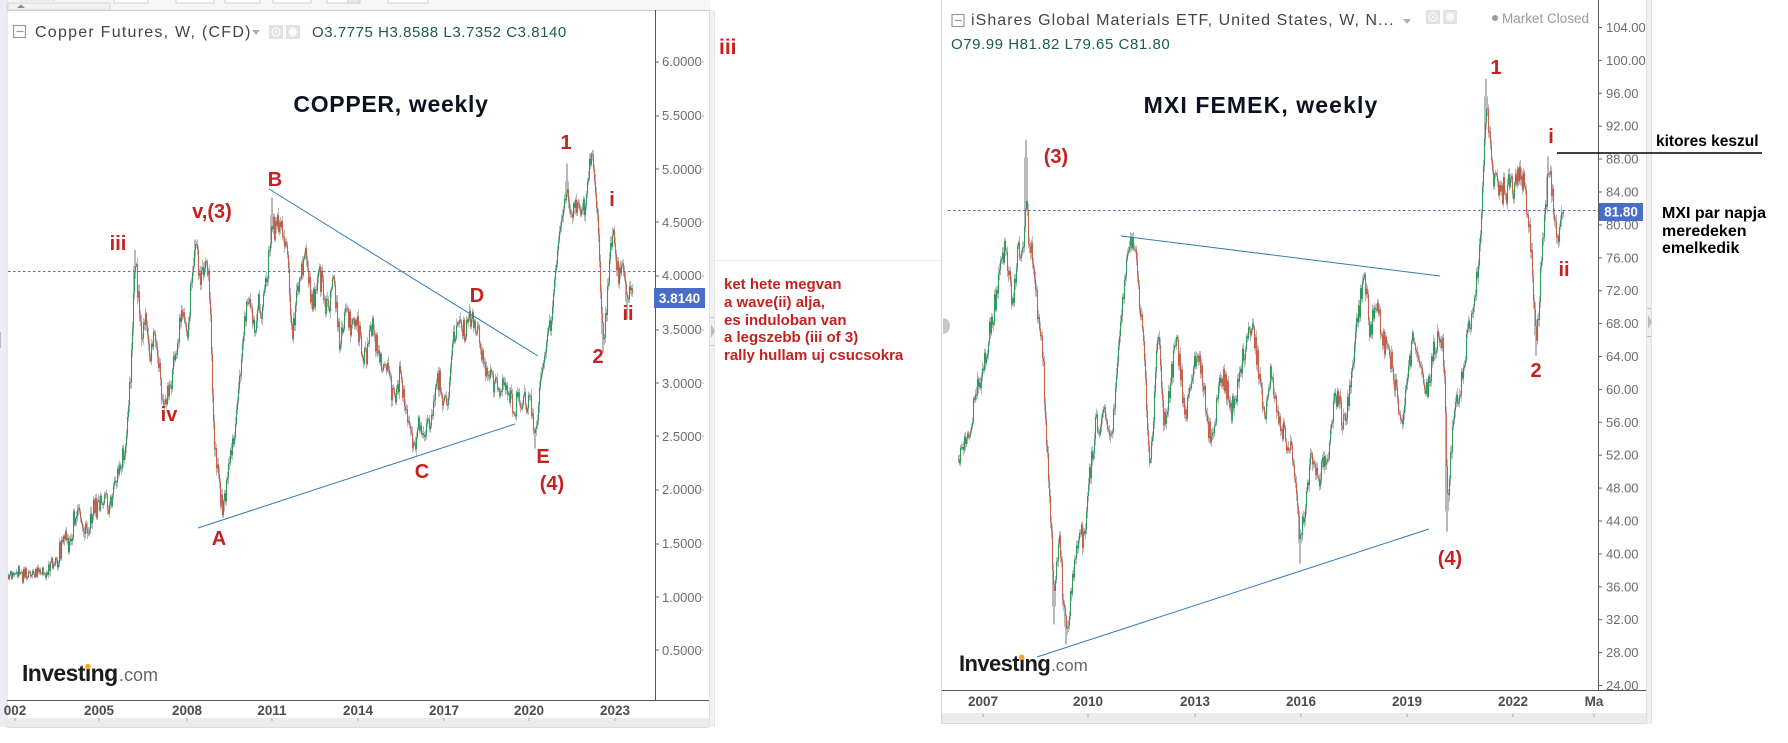 The height and width of the screenshot is (743, 1788). I want to click on svg-text: 36.00, so click(1622, 586).